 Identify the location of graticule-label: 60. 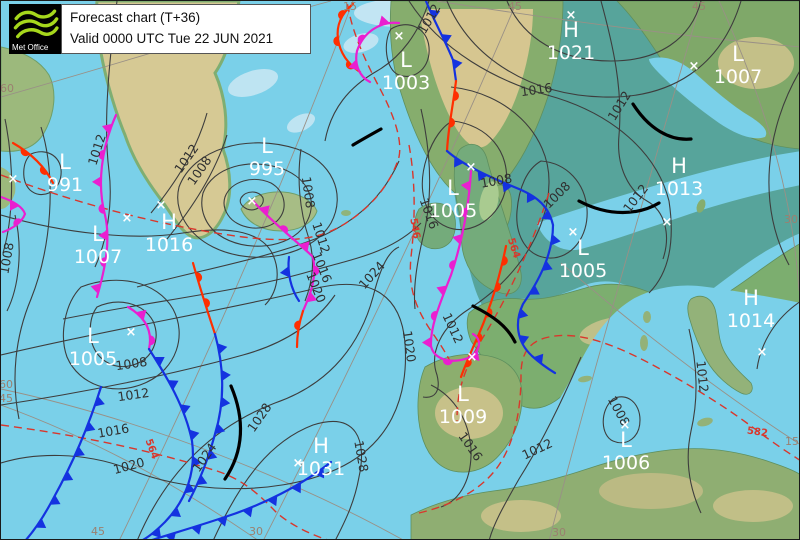
(7, 384).